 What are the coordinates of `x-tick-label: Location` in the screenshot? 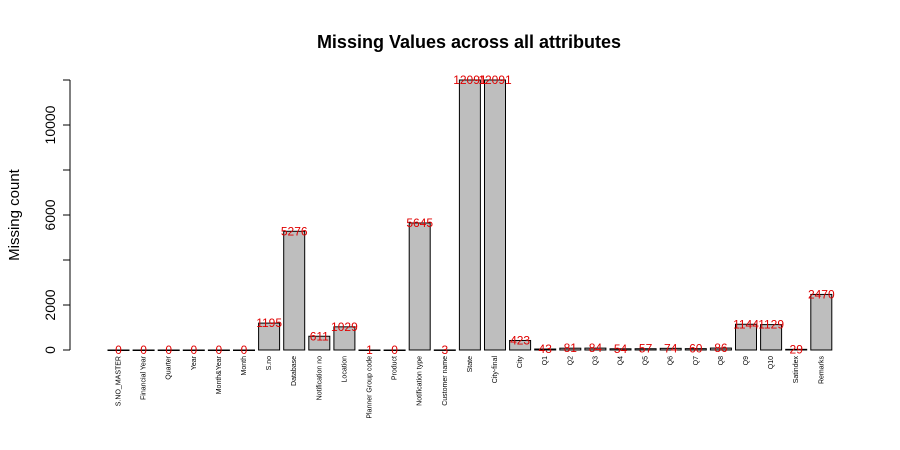 It's located at (344, 369).